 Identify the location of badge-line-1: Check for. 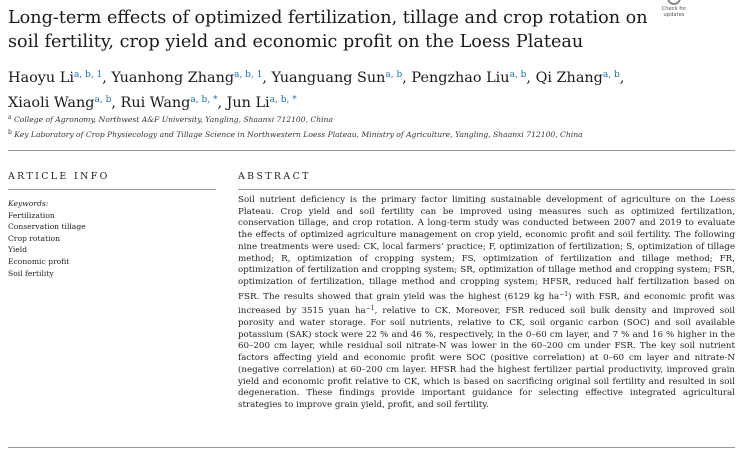
(674, 9).